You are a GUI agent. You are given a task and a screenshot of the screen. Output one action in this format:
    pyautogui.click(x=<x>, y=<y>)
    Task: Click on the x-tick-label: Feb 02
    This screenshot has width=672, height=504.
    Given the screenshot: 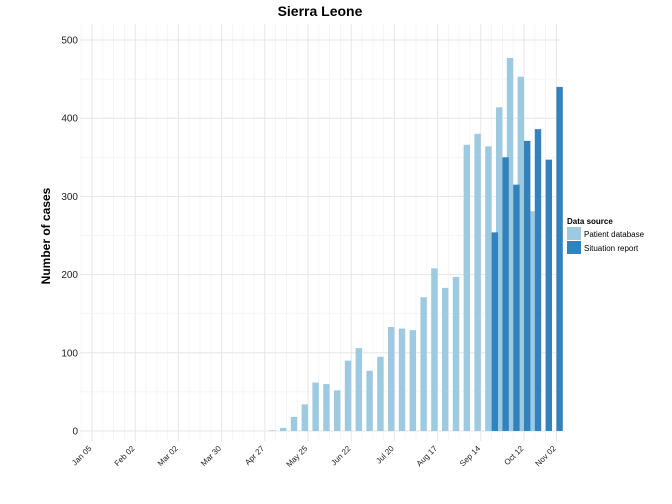 What is the action you would take?
    pyautogui.click(x=125, y=456)
    